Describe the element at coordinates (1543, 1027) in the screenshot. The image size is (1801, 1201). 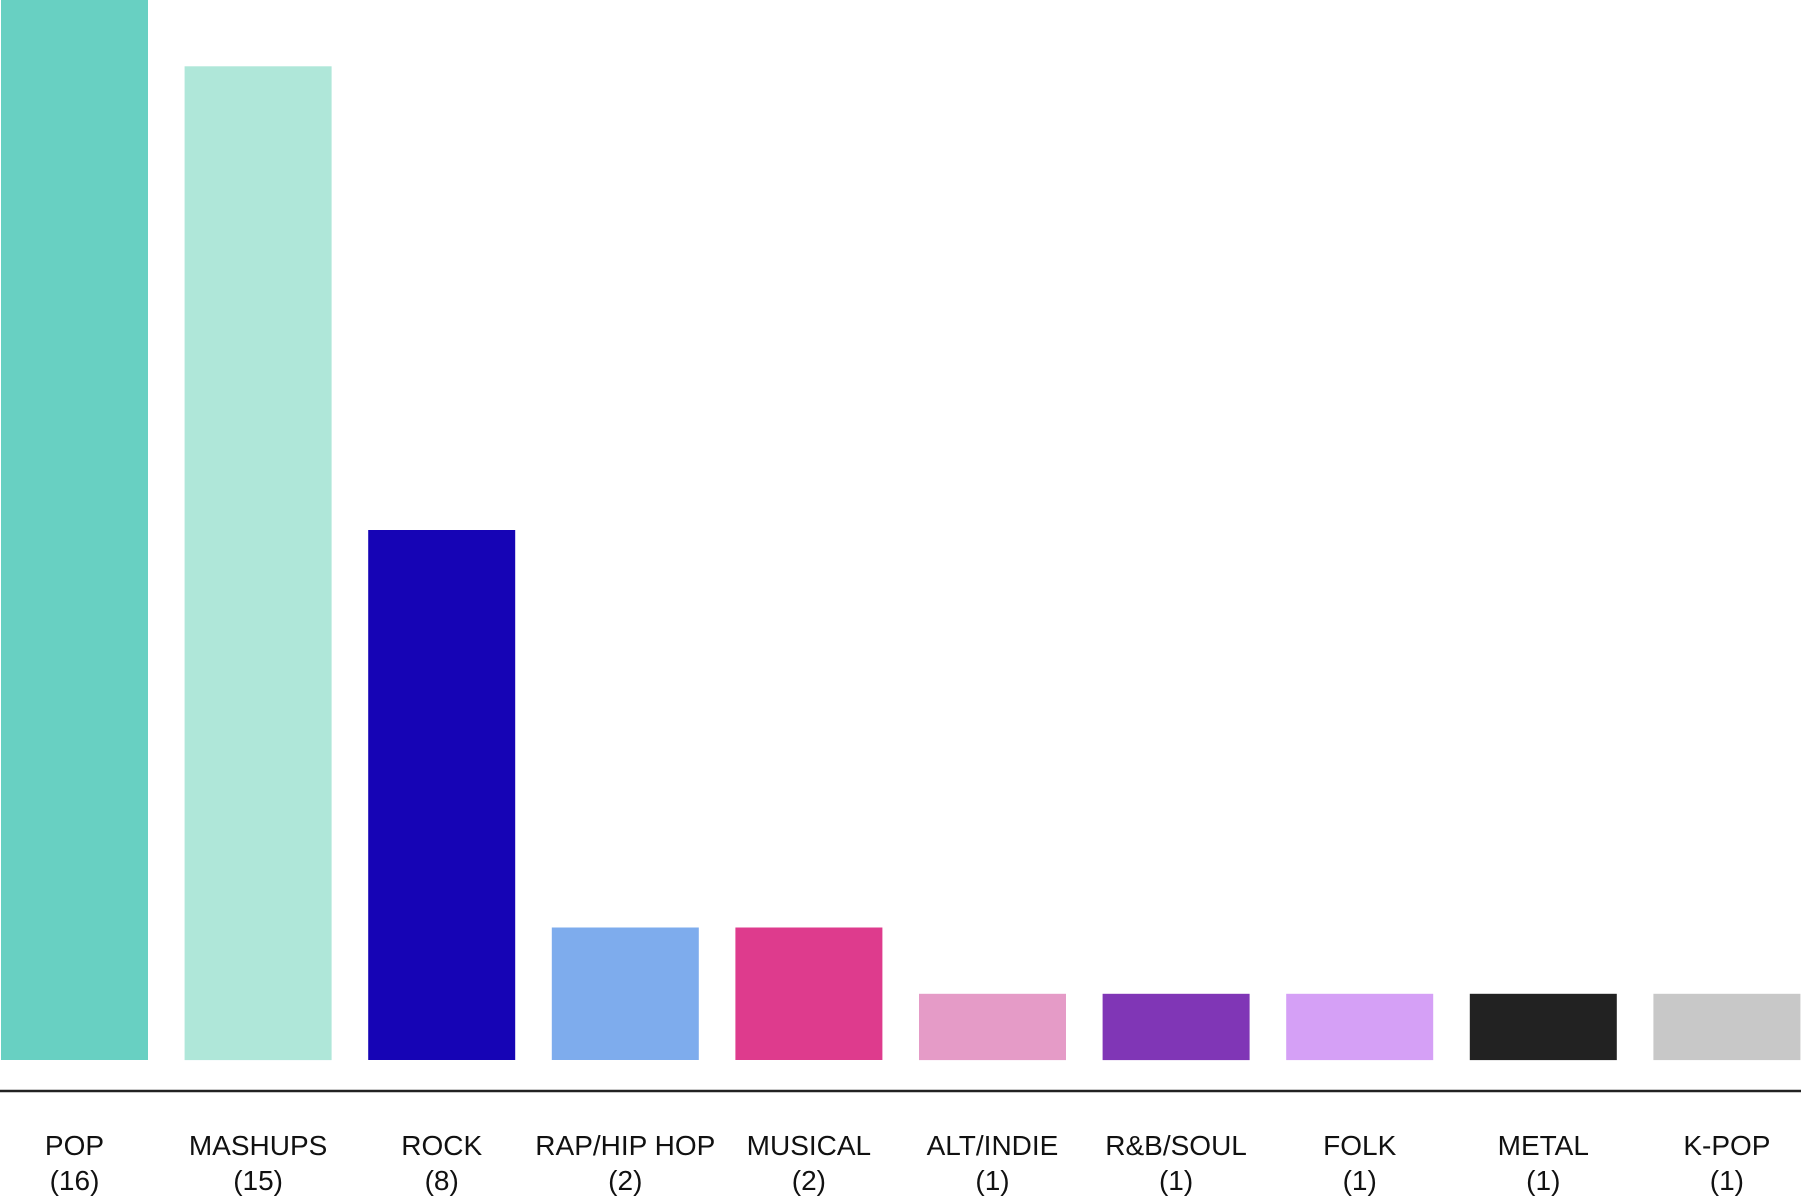
I see `bar-metal` at that location.